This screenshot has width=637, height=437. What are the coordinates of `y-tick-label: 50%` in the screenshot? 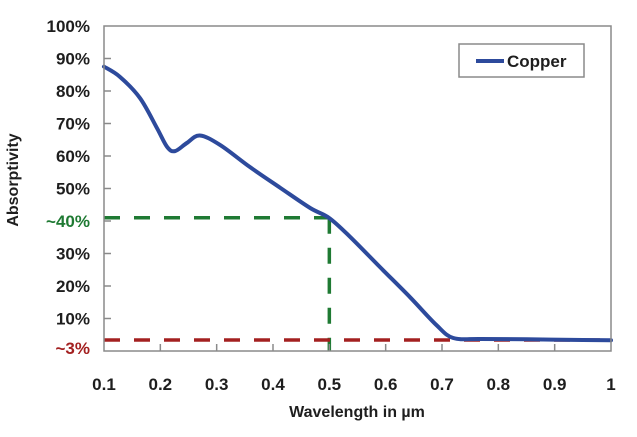 It's located at (73, 189).